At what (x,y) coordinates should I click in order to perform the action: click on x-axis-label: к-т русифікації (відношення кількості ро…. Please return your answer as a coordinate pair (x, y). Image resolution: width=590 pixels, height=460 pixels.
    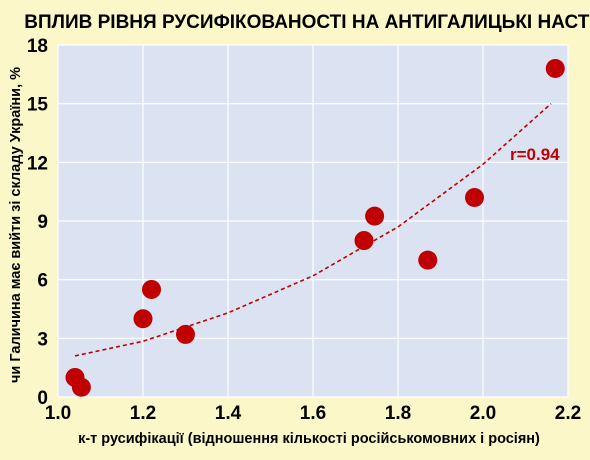
    Looking at the image, I should click on (309, 439).